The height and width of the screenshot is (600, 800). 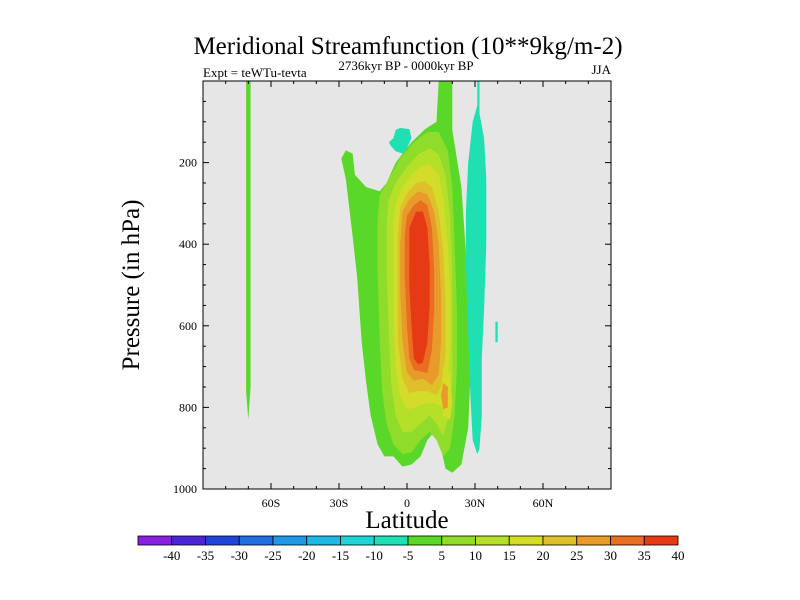 I want to click on x-tick-label: 0, so click(x=407, y=503).